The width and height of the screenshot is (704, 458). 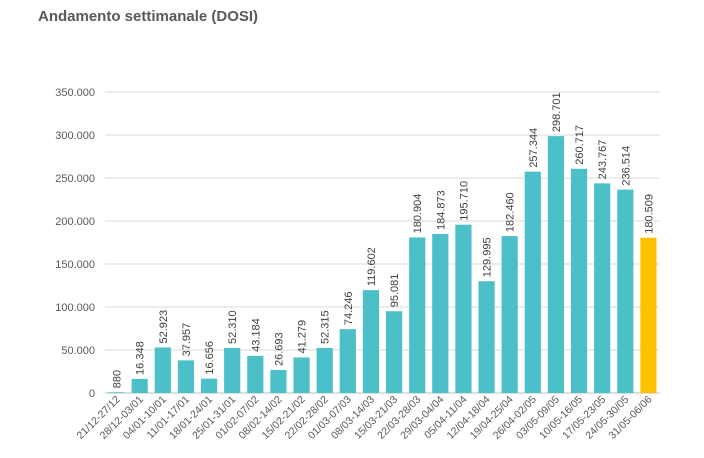 I want to click on data-label: 52.315, so click(x=326, y=327).